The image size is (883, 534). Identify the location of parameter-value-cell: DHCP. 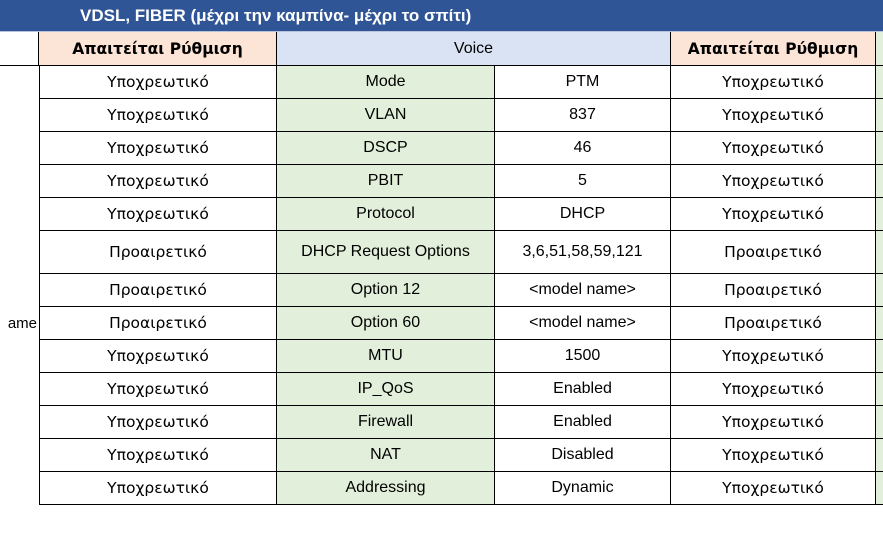
(583, 214).